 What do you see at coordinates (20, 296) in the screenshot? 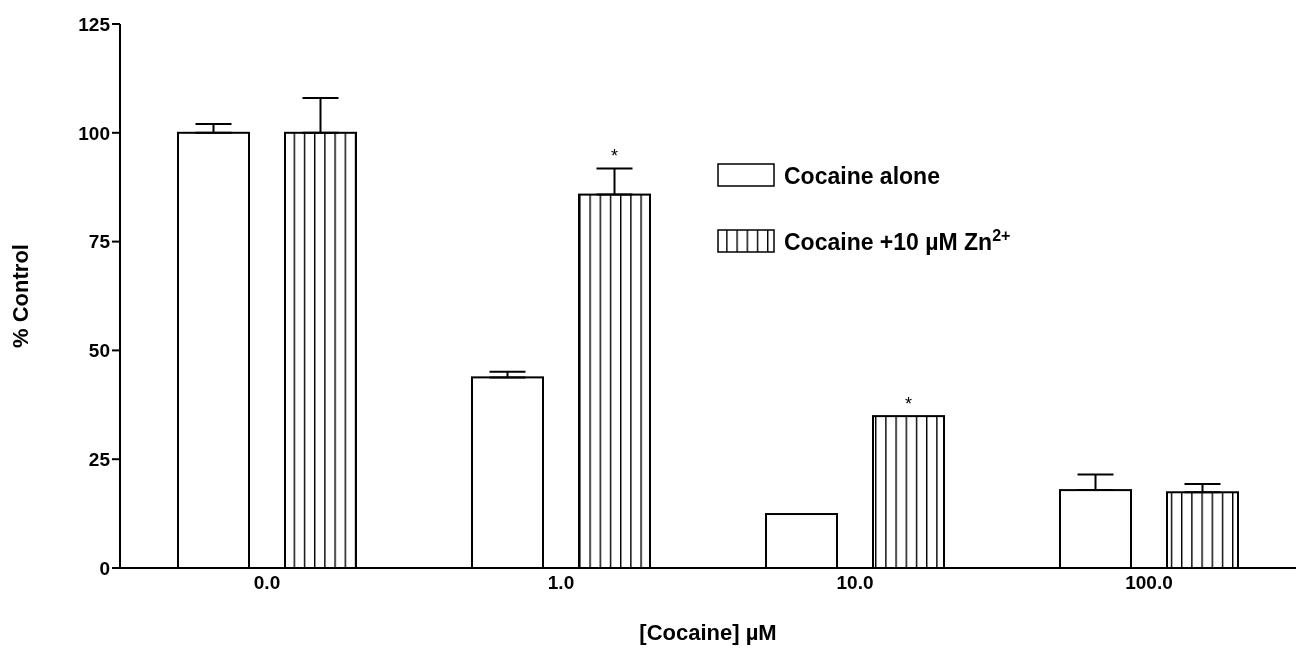
I see `y-axis-title: % Control` at bounding box center [20, 296].